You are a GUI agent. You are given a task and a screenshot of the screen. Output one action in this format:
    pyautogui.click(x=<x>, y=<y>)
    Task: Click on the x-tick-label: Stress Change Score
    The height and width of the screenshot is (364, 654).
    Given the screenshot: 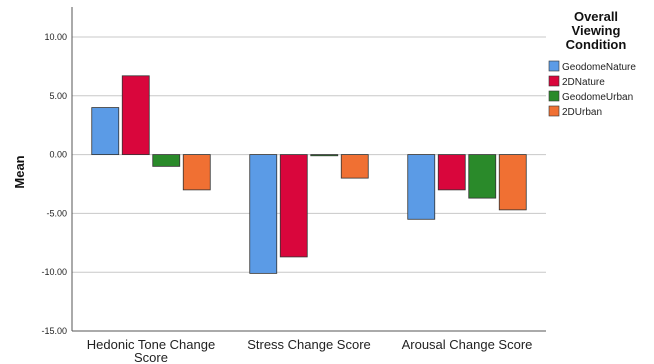 What is the action you would take?
    pyautogui.click(x=309, y=344)
    